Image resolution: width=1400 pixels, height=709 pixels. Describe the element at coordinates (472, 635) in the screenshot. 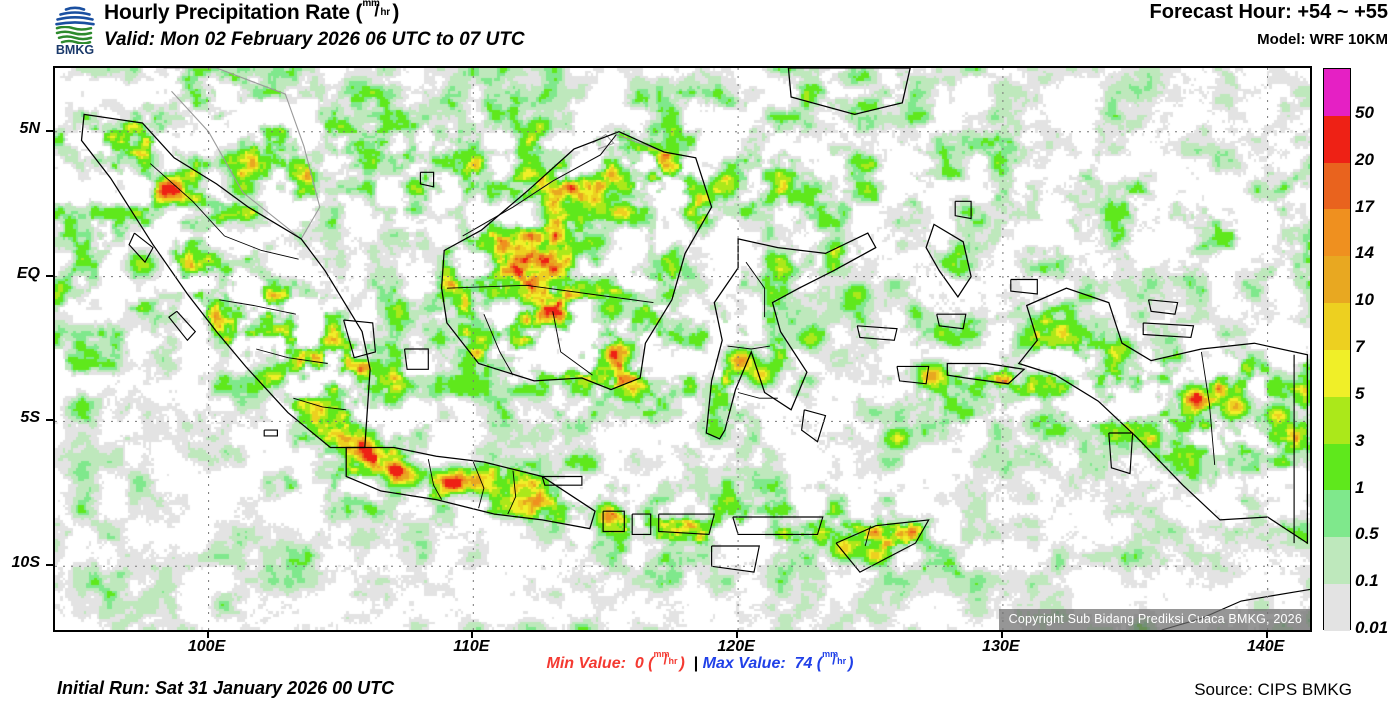

I see `x-axis-tick-110E` at that location.